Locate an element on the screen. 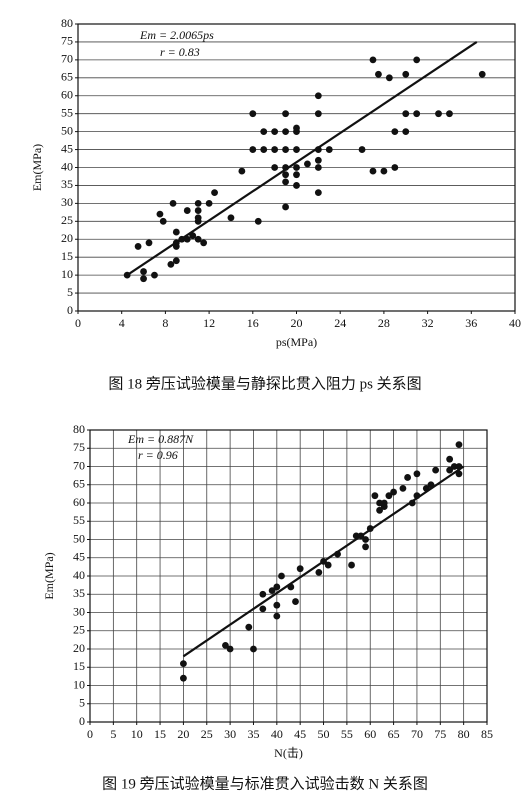 This screenshot has width=530, height=809. x-tick-label: 70 is located at coordinates (417, 734).